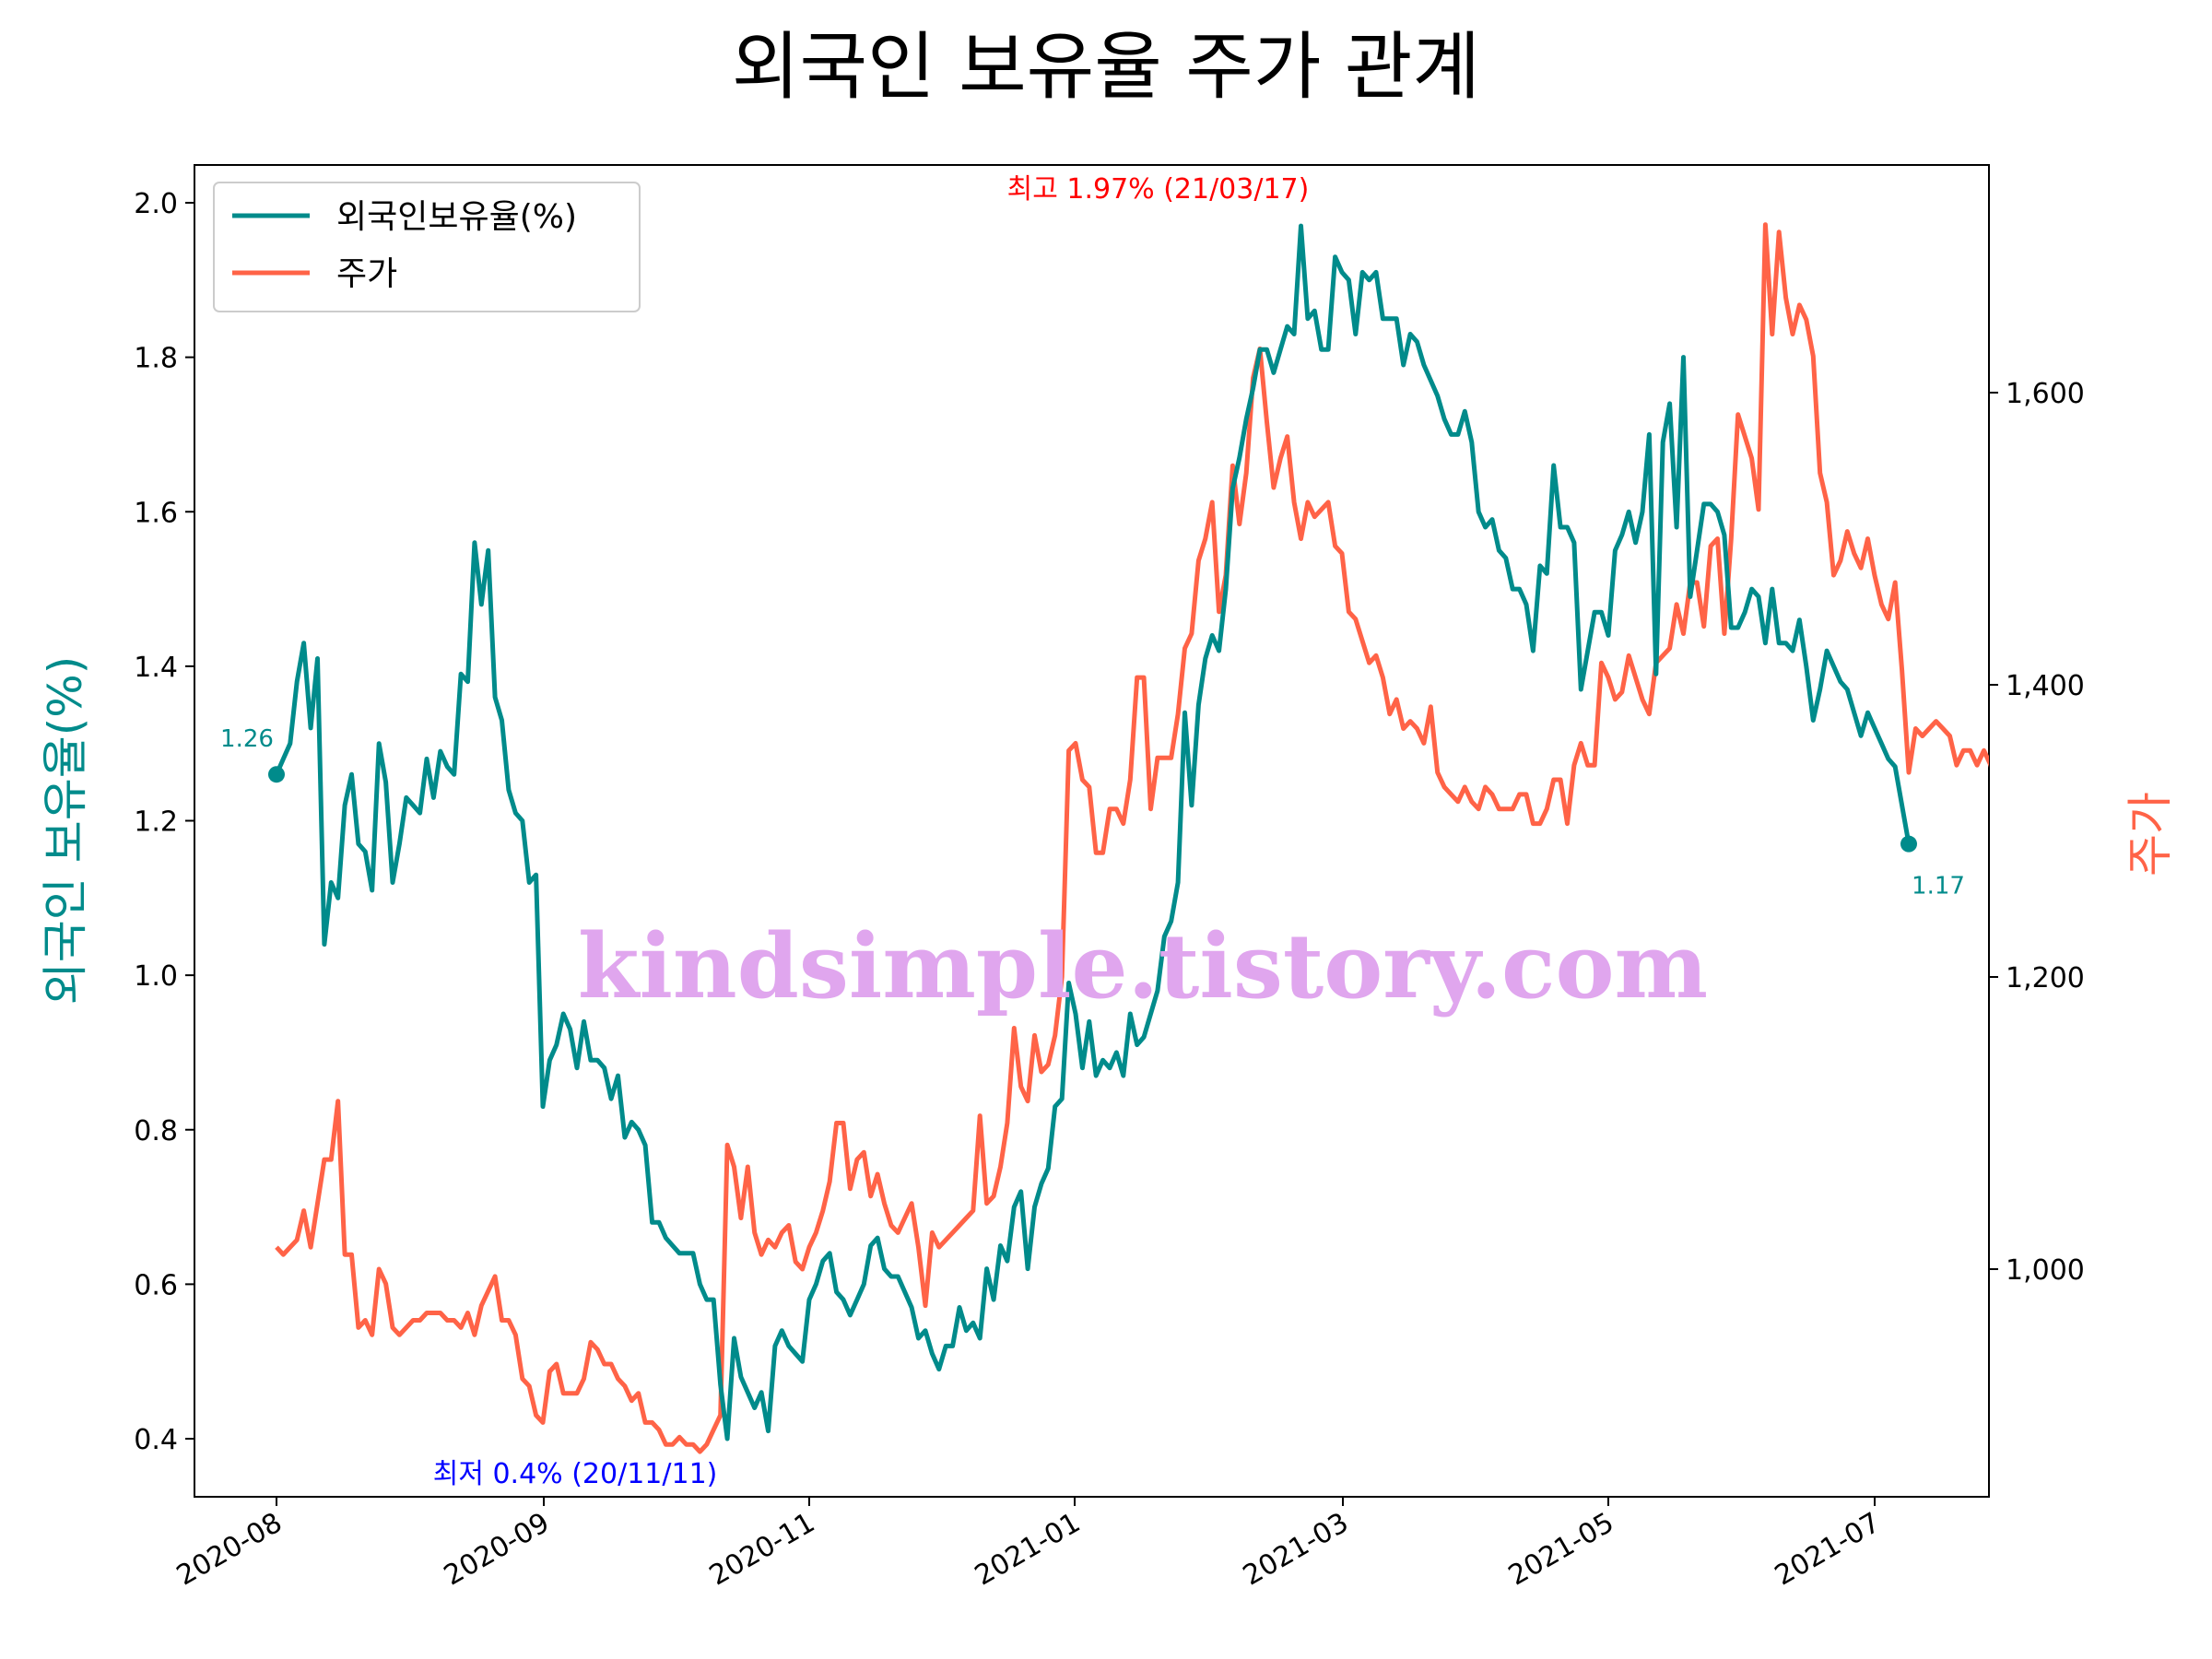 This screenshot has width=2212, height=1659. Describe the element at coordinates (497, 1550) in the screenshot. I see `x-tick-label: 2020-09` at that location.